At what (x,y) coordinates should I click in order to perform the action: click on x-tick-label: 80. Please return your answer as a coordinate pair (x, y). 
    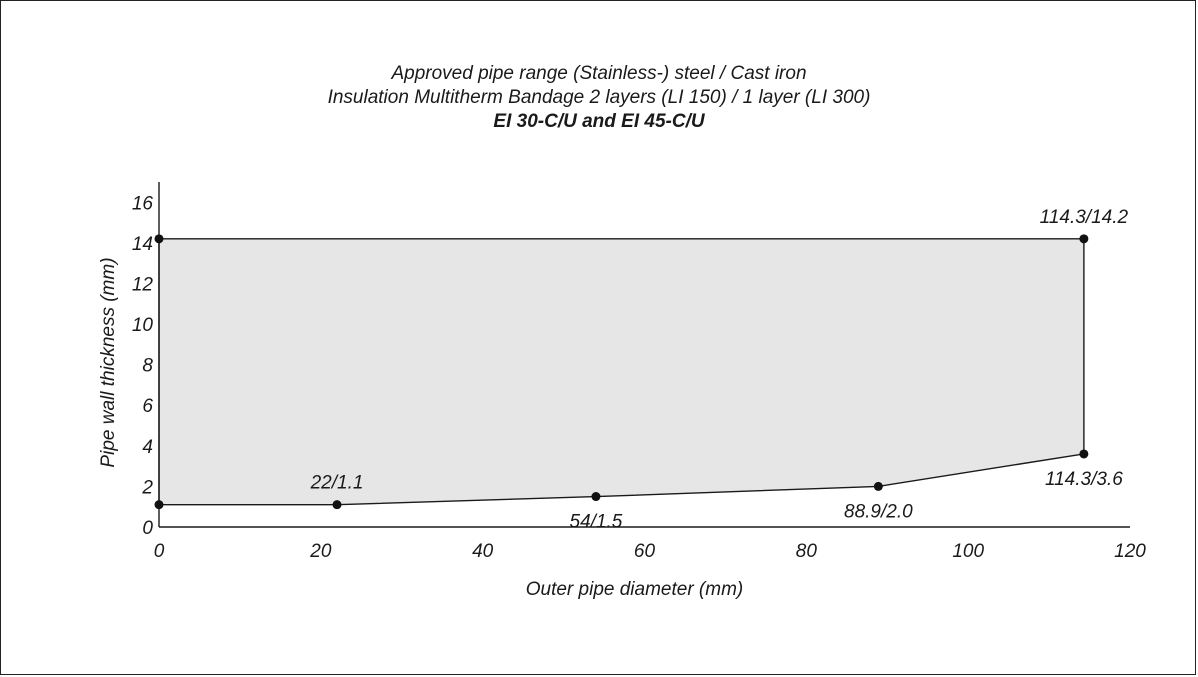
    Looking at the image, I should click on (807, 551).